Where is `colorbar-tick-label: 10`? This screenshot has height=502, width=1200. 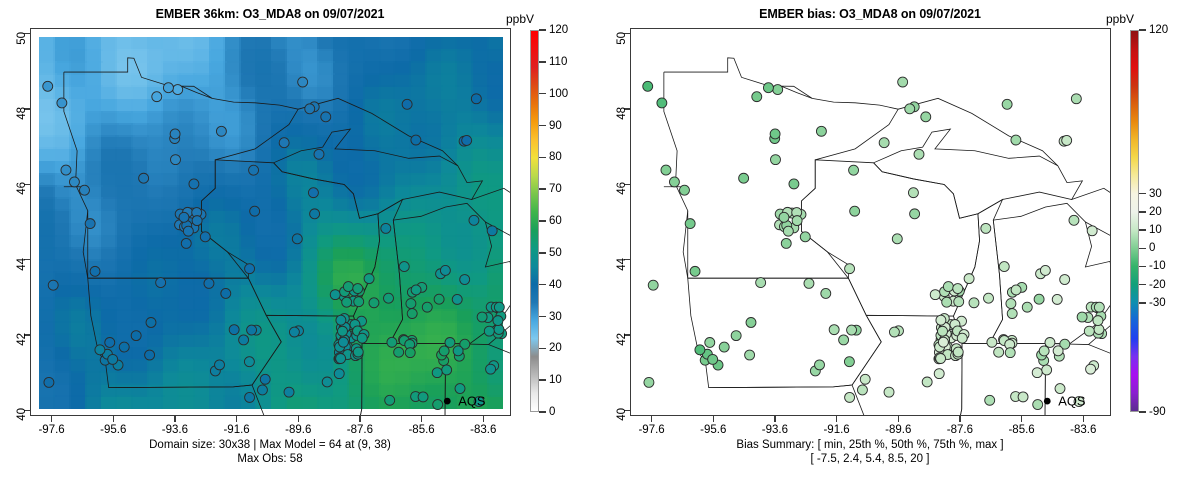 colorbar-tick-label: 10 is located at coordinates (1155, 230).